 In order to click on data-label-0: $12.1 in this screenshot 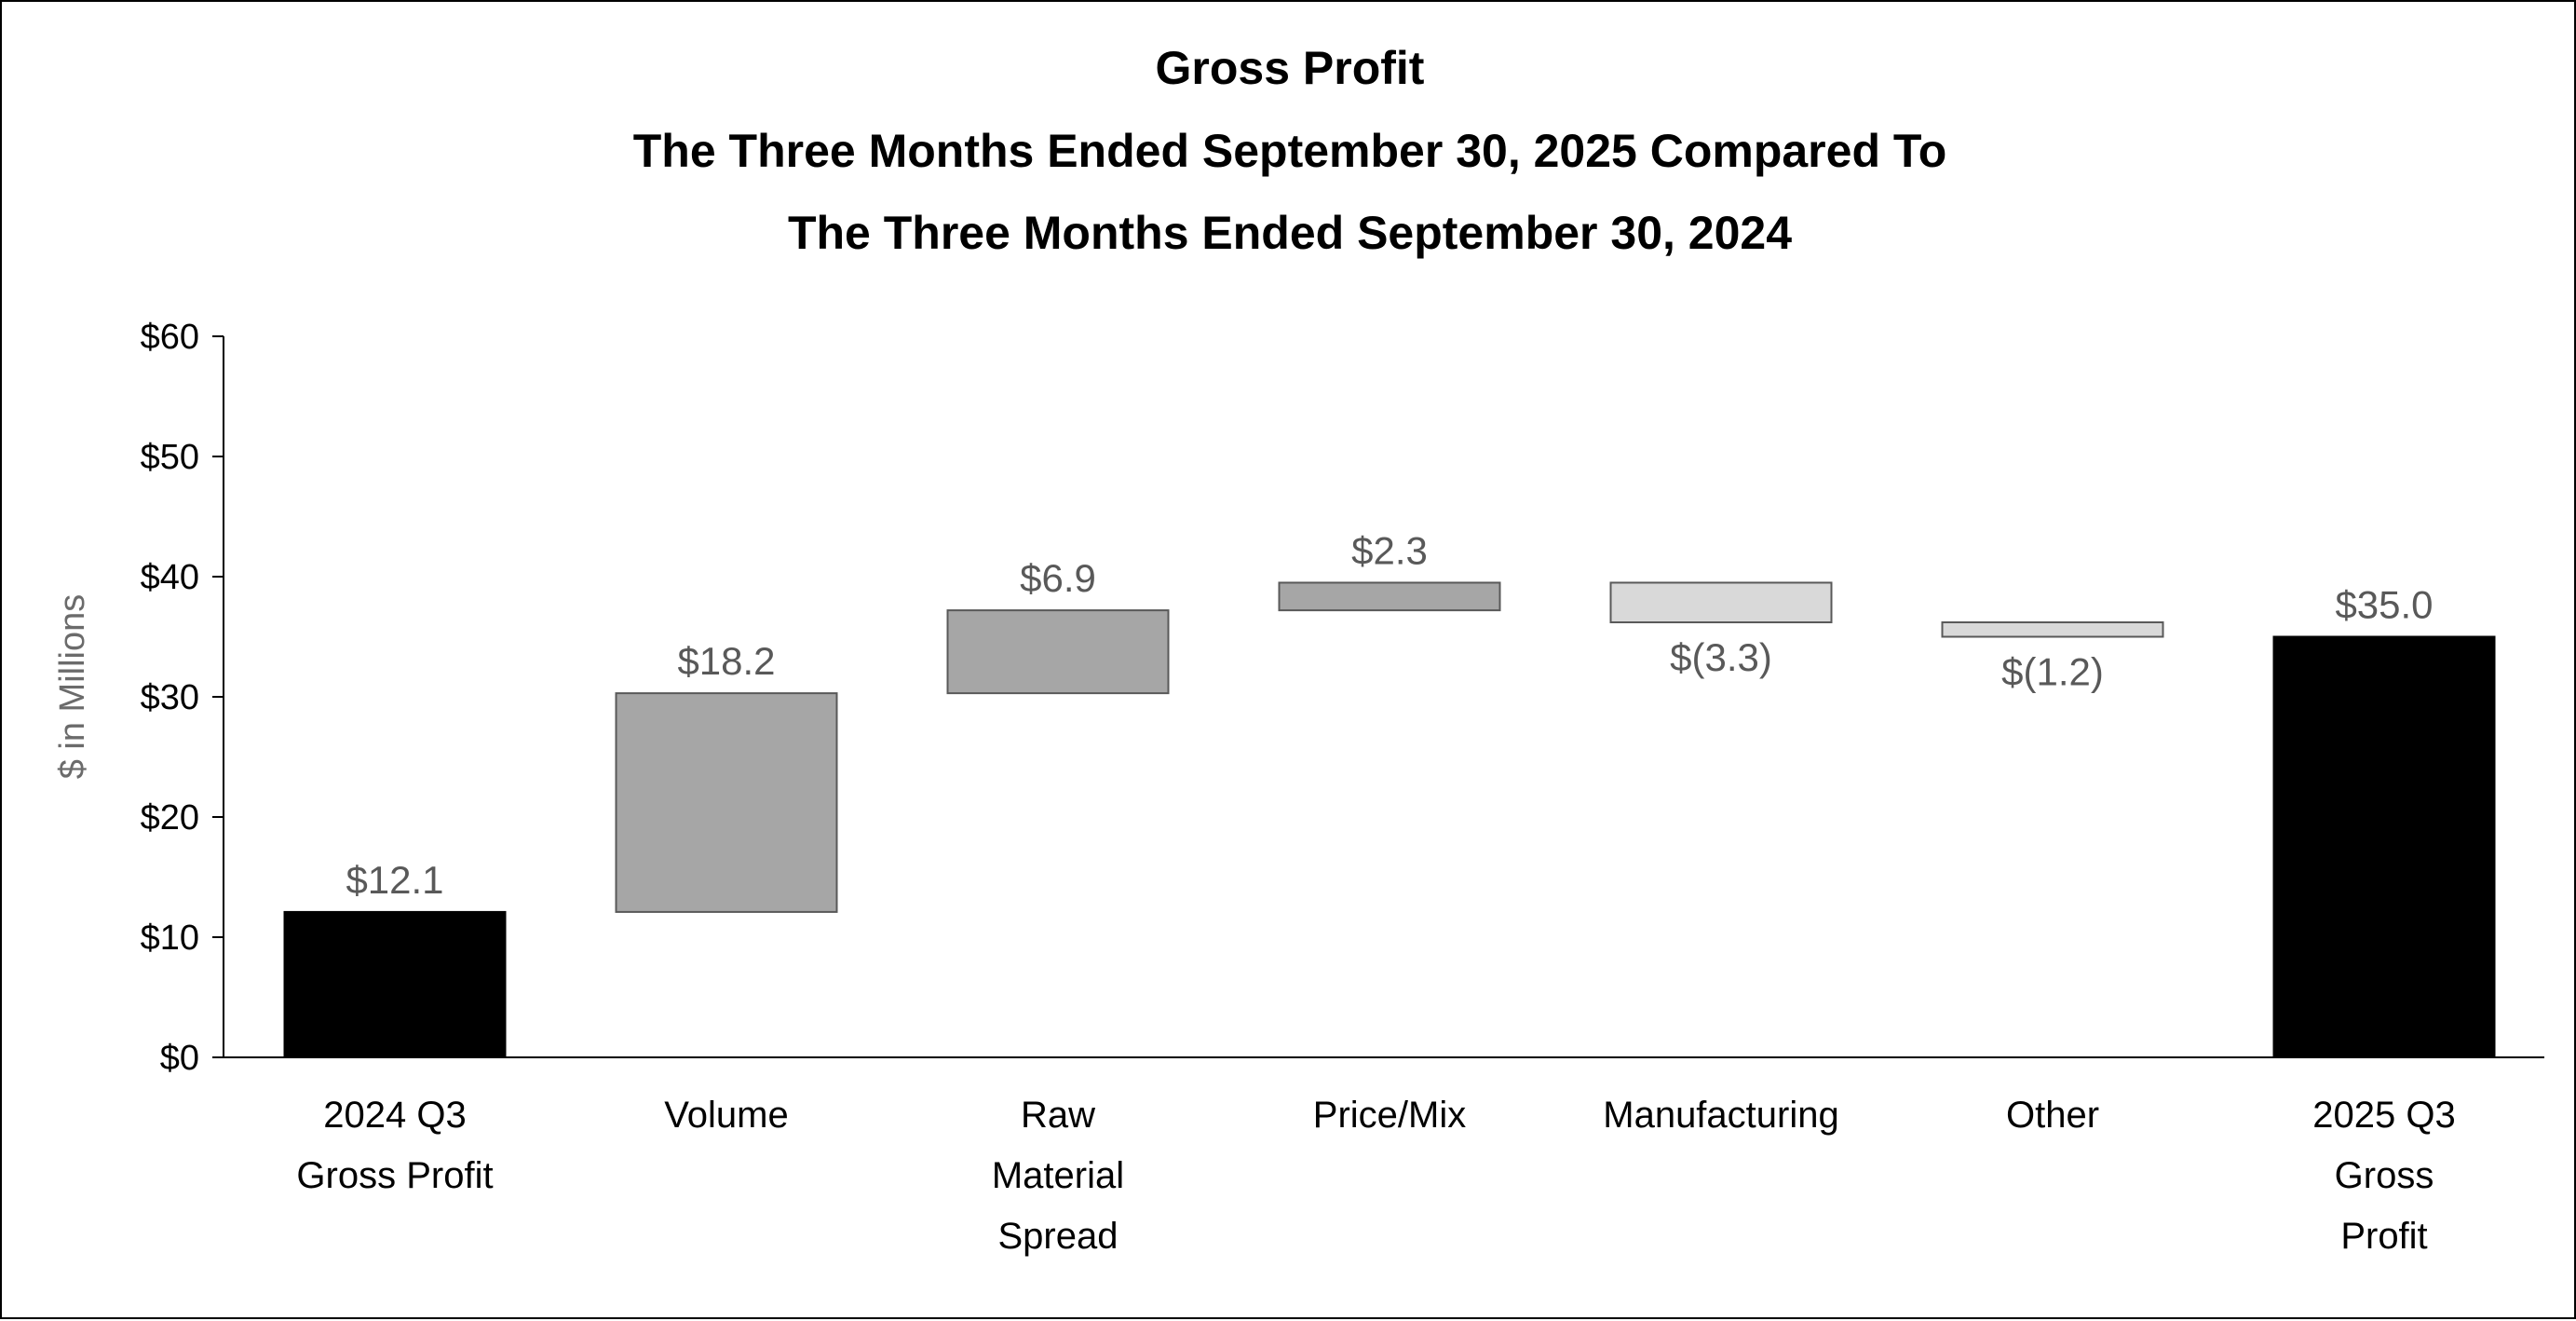, I will do `click(394, 880)`.